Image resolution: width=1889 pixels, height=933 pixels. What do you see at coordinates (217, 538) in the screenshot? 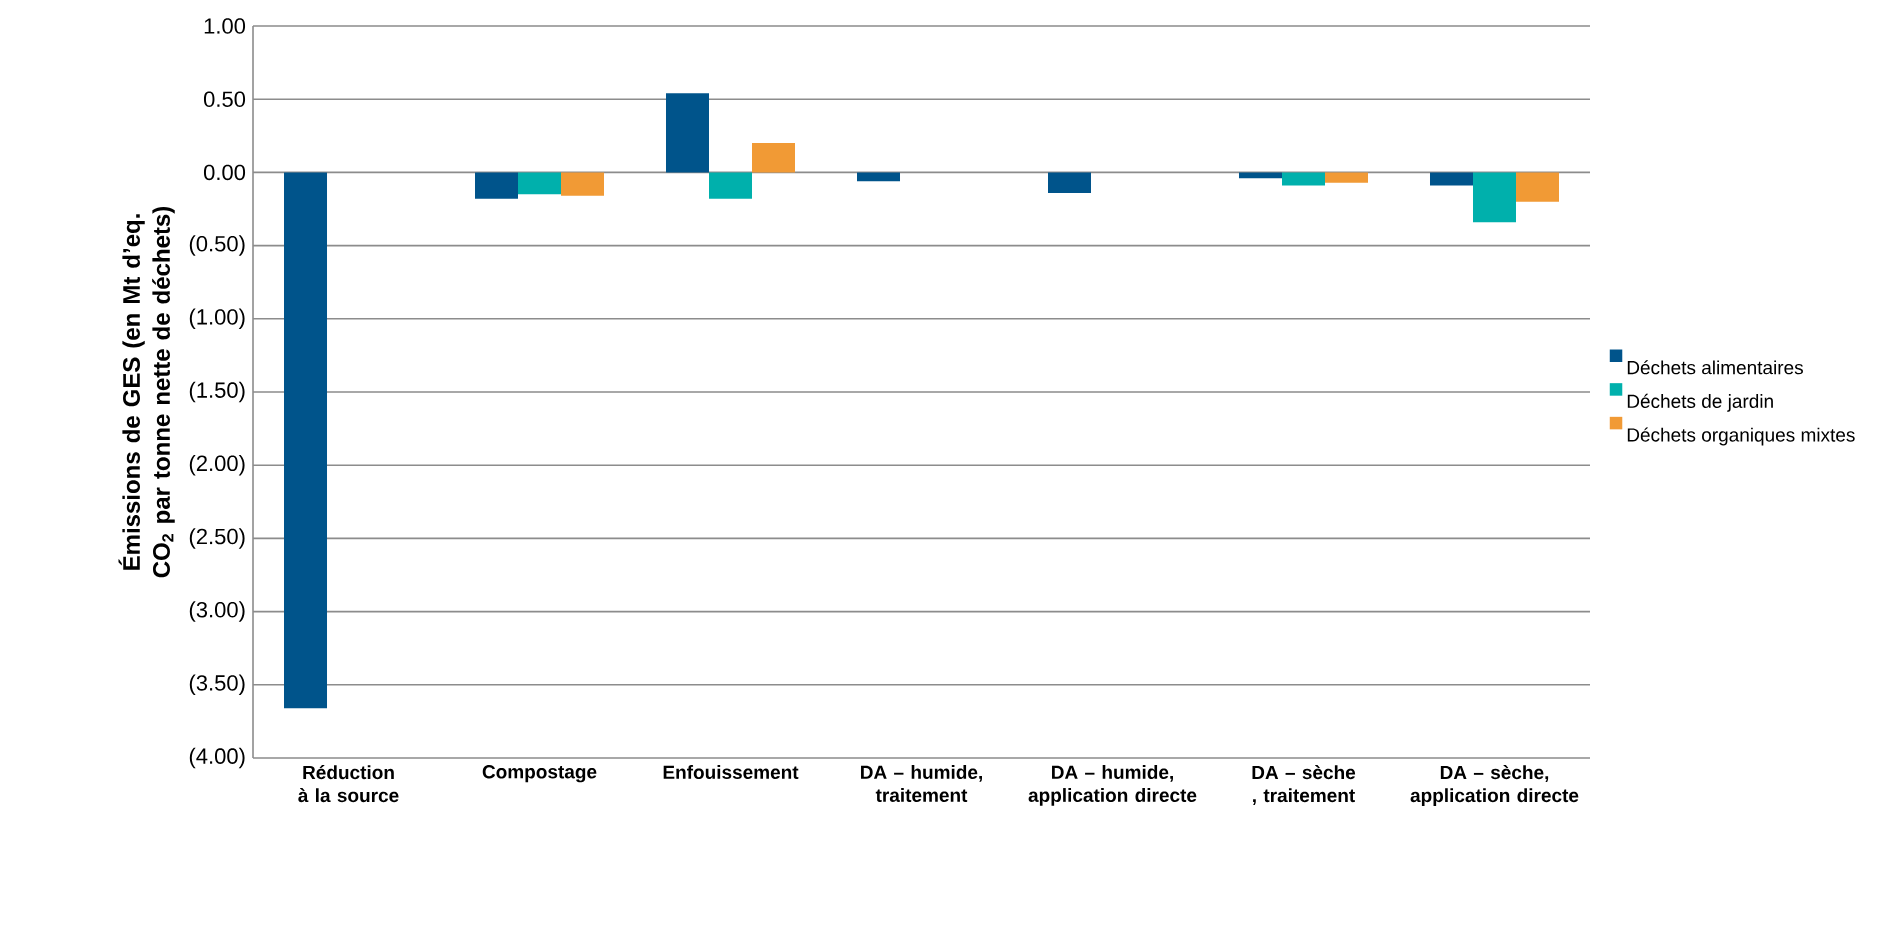
I see `y-tick-label: (2.50)` at bounding box center [217, 538].